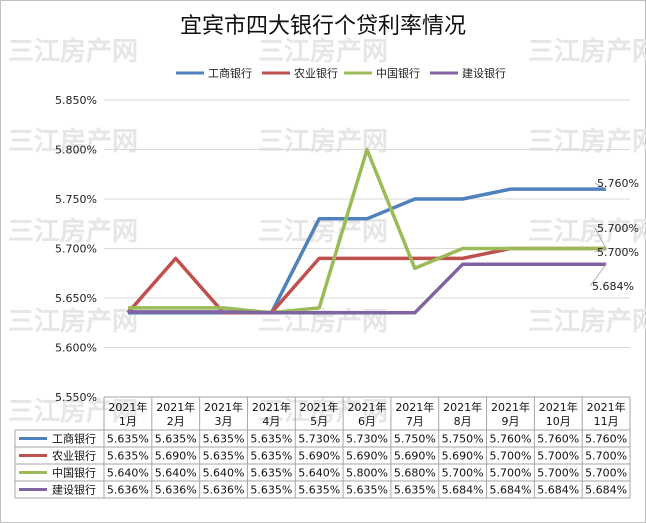 The image size is (646, 523). I want to click on x-tick-year-5: 2021年, so click(367, 407).